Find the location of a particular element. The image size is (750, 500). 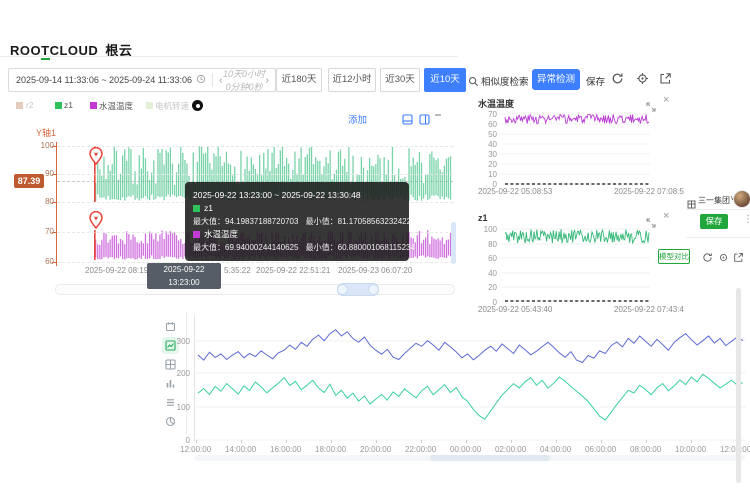

y-axis-name: Y轴1 is located at coordinates (46, 133).